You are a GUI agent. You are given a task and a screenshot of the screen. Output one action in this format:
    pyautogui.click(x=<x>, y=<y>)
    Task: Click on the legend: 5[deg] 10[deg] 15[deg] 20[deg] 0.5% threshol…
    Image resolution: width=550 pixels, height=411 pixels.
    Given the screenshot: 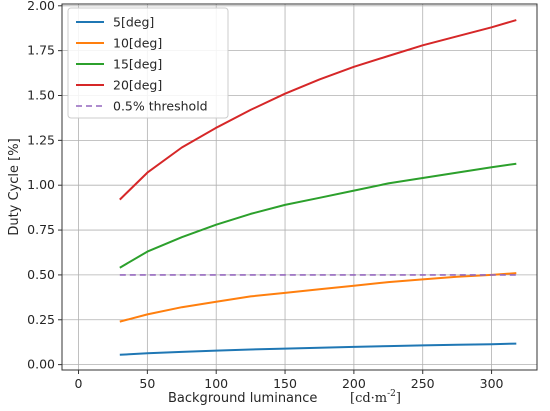 What is the action you would take?
    pyautogui.click(x=148, y=63)
    